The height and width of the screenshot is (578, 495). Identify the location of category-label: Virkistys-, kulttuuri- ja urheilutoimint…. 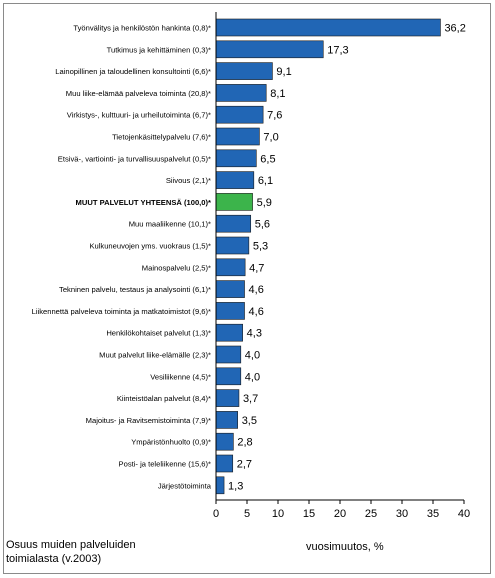
(139, 115).